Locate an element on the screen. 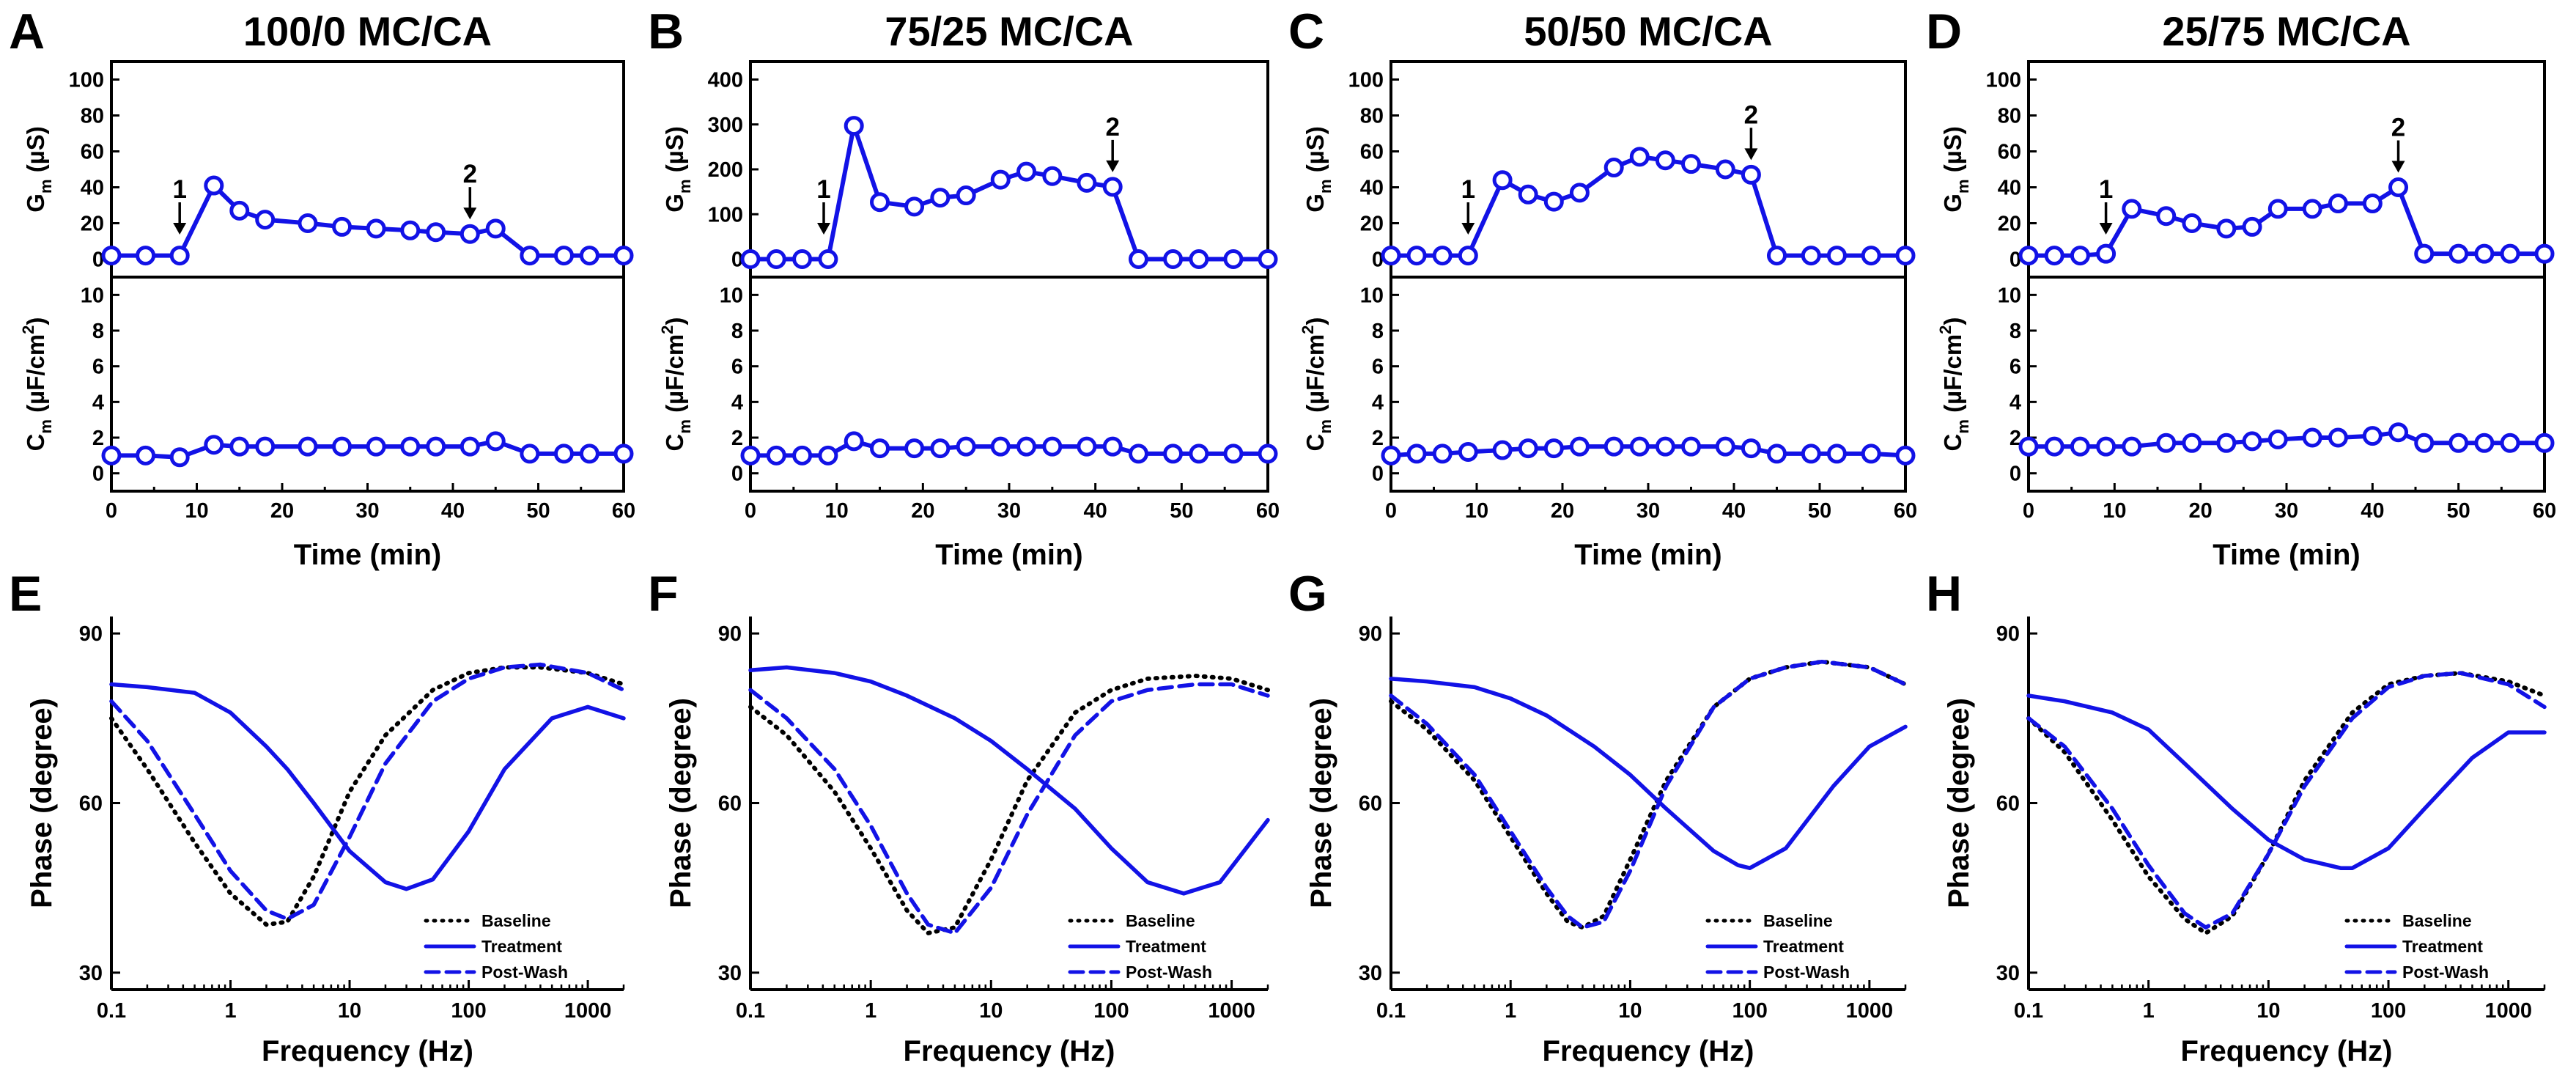 This screenshot has height=1082, width=2576. x-tick-label: 20 is located at coordinates (922, 511).